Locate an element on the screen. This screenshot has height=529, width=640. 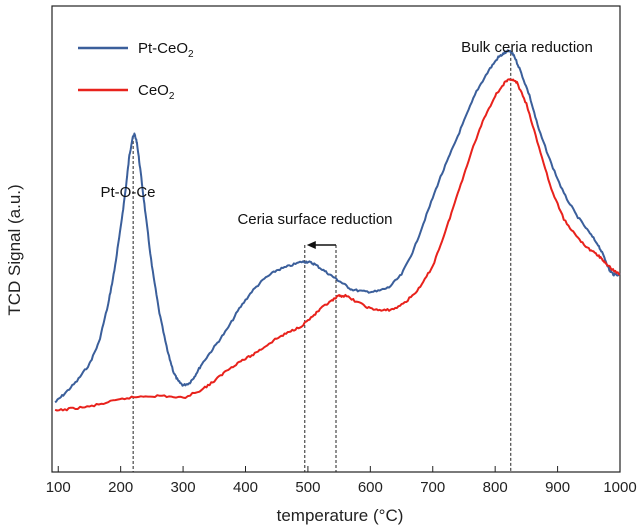
x-tick-label: 600 is located at coordinates (370, 487).